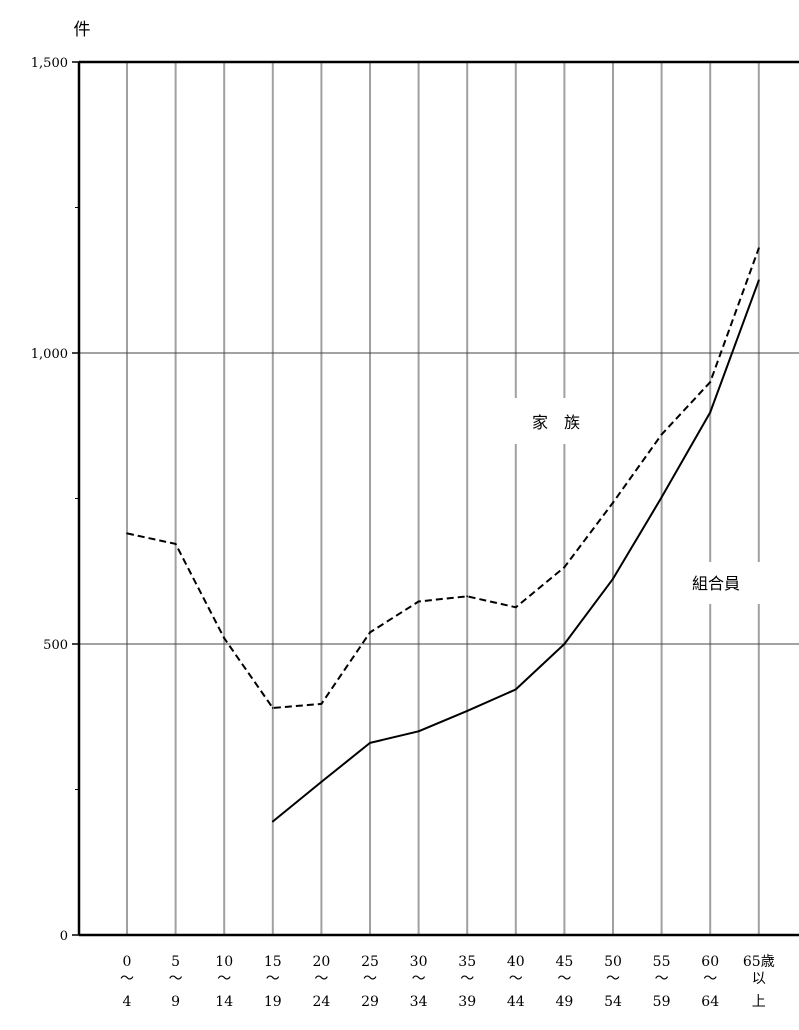  Describe the element at coordinates (759, 1002) in the screenshot. I see `x-tick-label-13-line-2: 上` at that location.